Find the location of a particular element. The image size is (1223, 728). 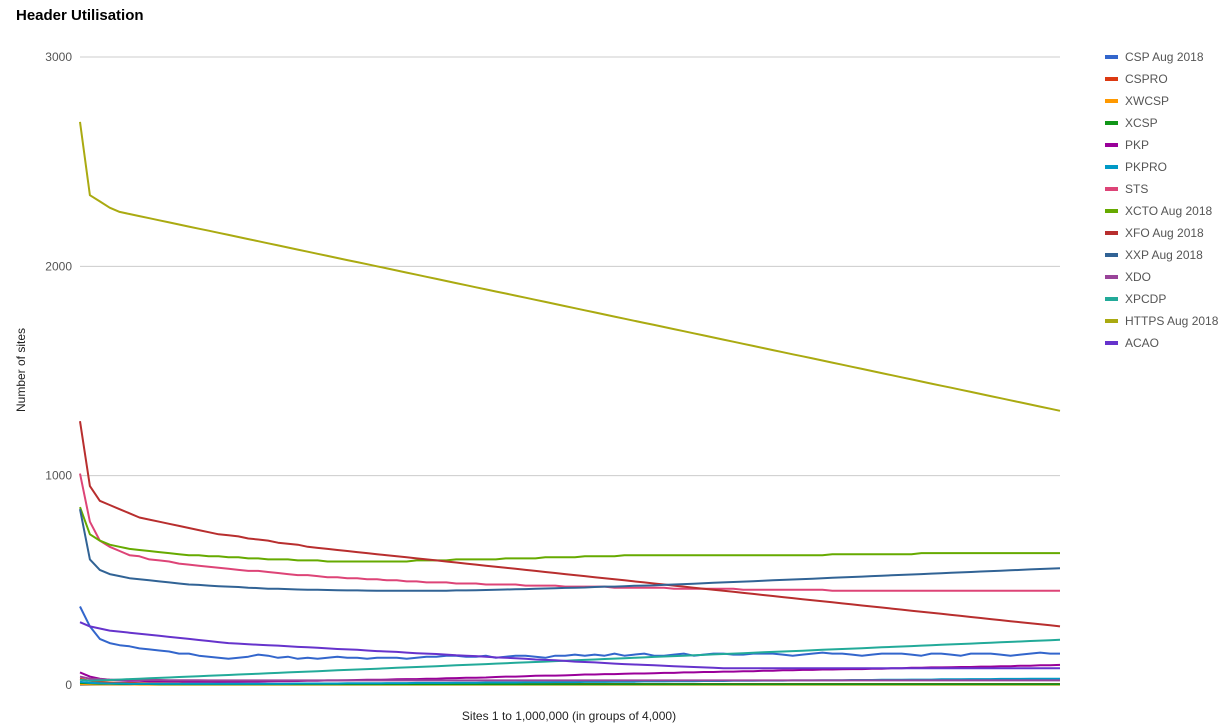

legend-item: CSPRO is located at coordinates (1136, 79).